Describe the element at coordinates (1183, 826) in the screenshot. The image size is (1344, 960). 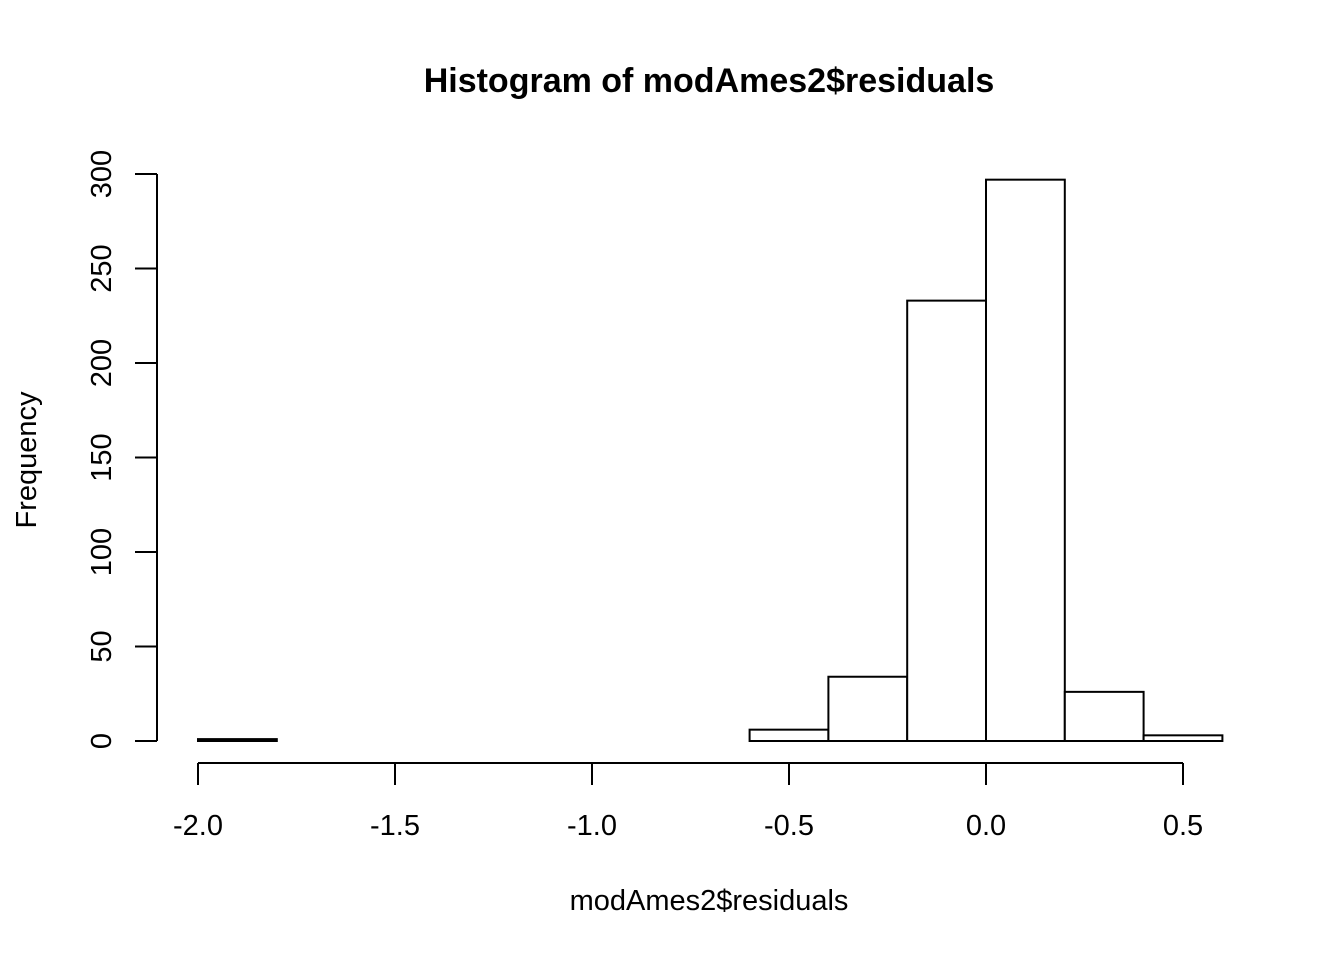
I see `x-tick-label: 0.5` at that location.